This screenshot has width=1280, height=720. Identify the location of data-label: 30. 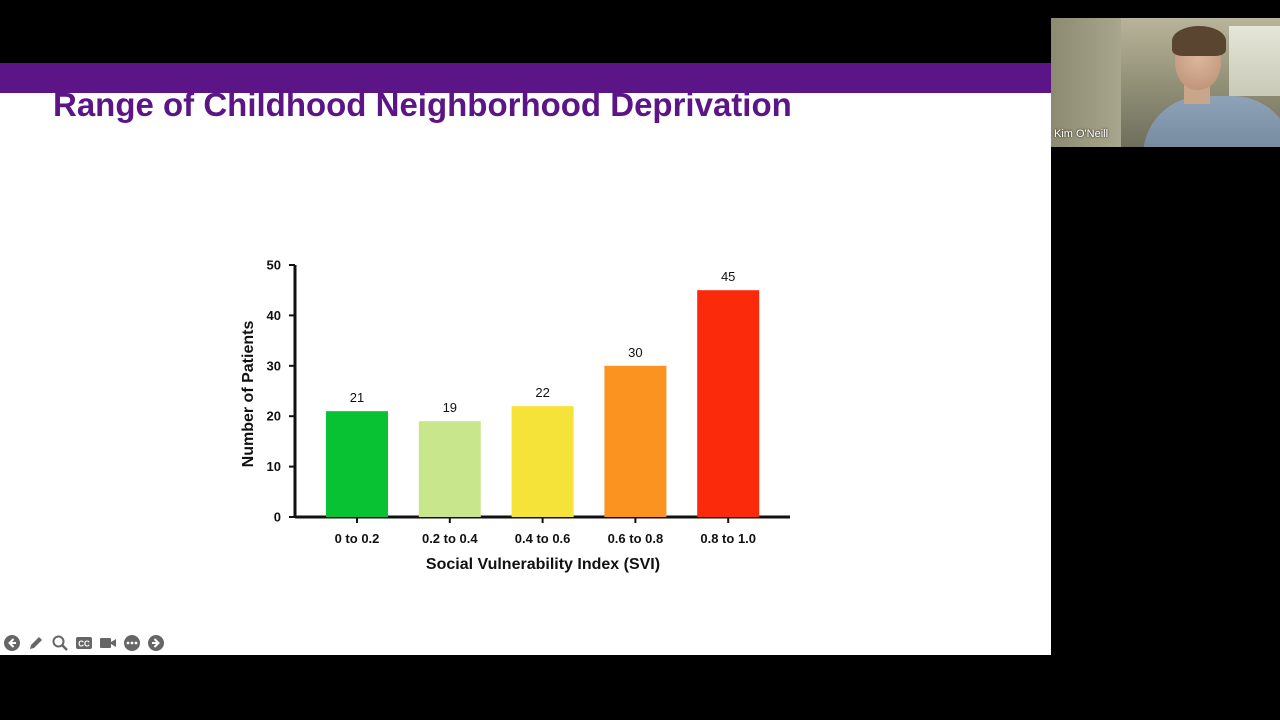
(635, 352).